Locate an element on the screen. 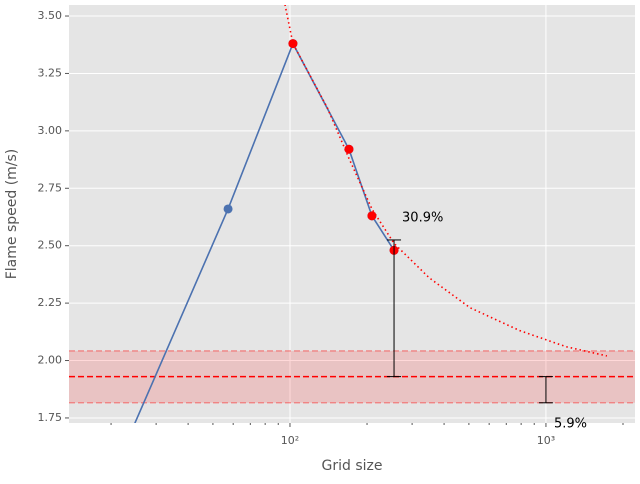  y-tick-label: 3.50 is located at coordinates (50, 15).